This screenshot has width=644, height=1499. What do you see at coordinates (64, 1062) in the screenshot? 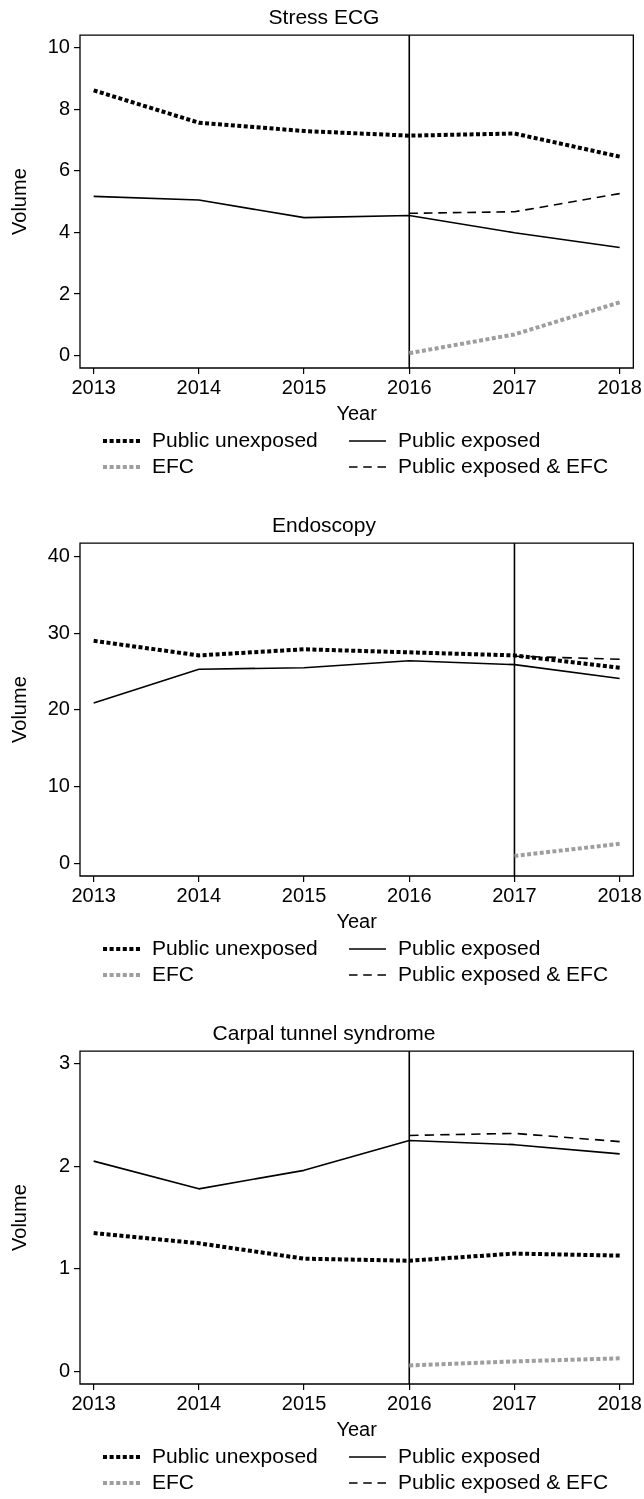
I see `y-tick-label: 3` at bounding box center [64, 1062].